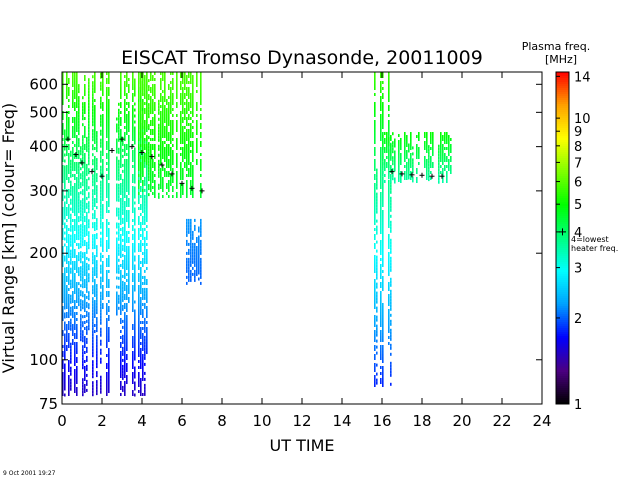 This screenshot has width=640, height=480. I want to click on colorbar-unit: [MHz], so click(561, 59).